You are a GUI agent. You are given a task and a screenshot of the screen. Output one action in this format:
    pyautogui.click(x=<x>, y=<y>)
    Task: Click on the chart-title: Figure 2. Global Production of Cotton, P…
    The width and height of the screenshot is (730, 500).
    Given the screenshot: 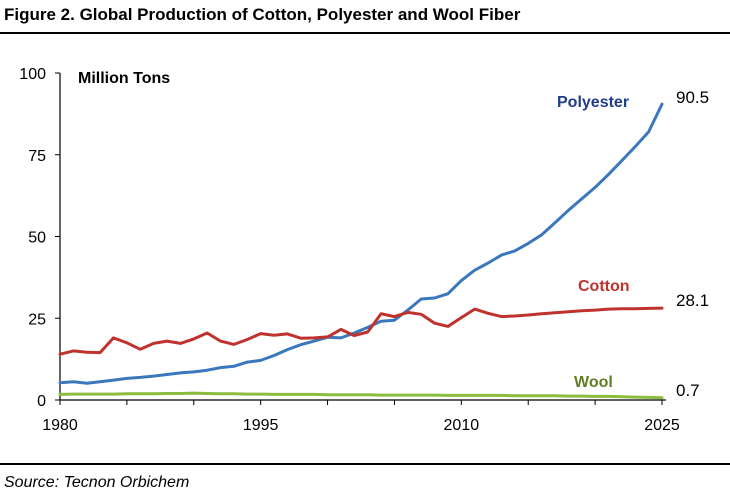 What is the action you would take?
    pyautogui.click(x=262, y=14)
    